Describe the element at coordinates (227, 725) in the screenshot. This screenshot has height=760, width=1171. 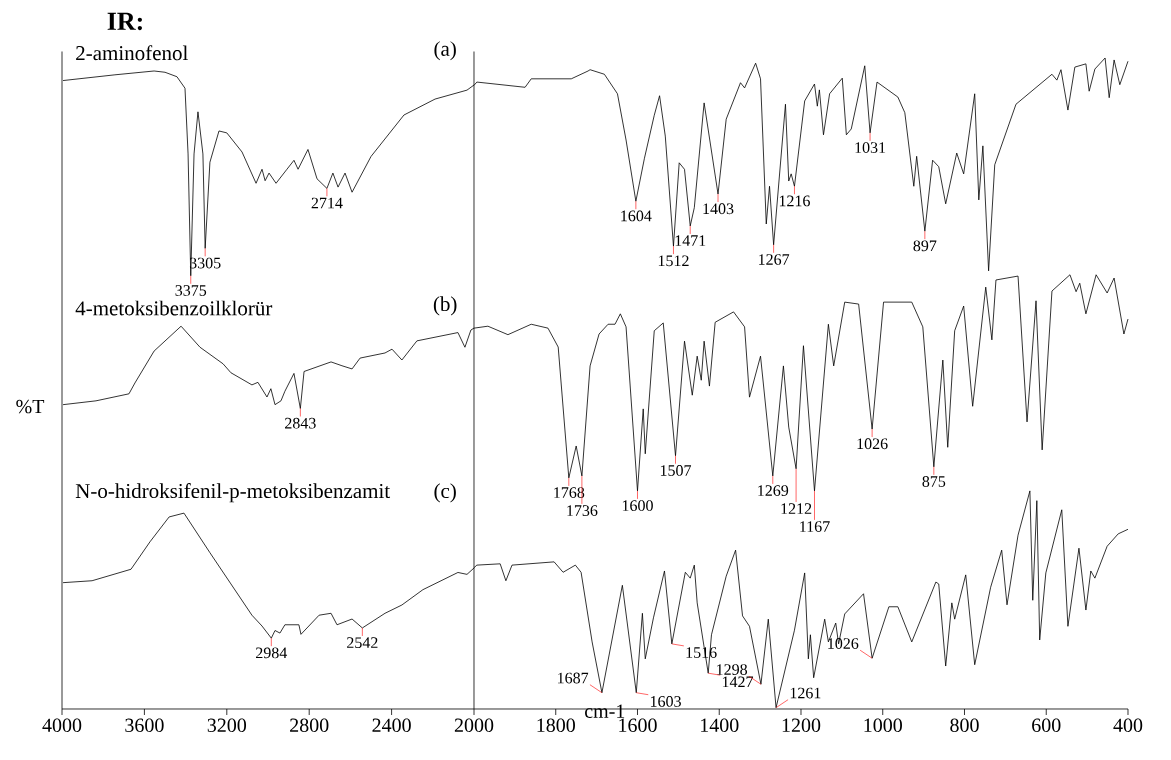
I see `x-tick-label: 3200` at that location.